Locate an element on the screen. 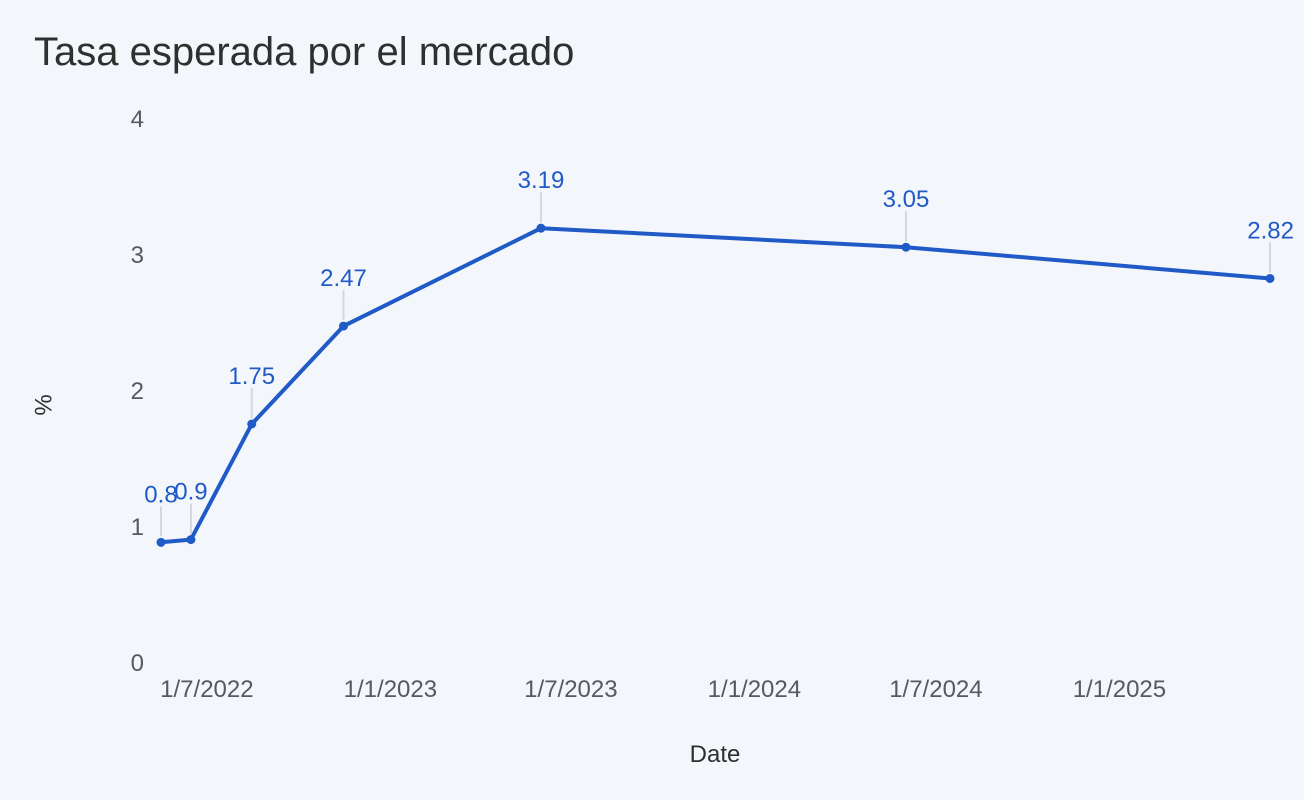 Image resolution: width=1304 pixels, height=800 pixels. x-tick-label: 1/1/2023 is located at coordinates (390, 689).